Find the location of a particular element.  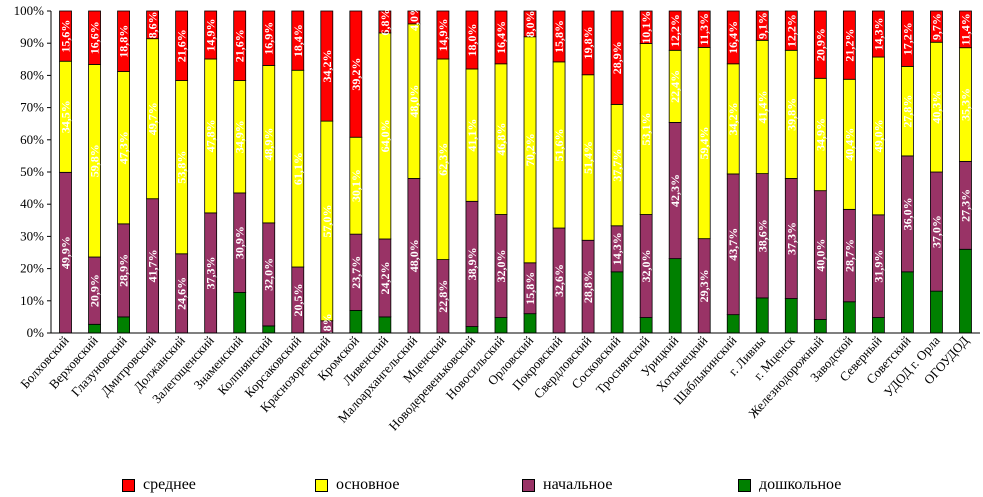

y-tick-label: 50% is located at coordinates (32, 171).